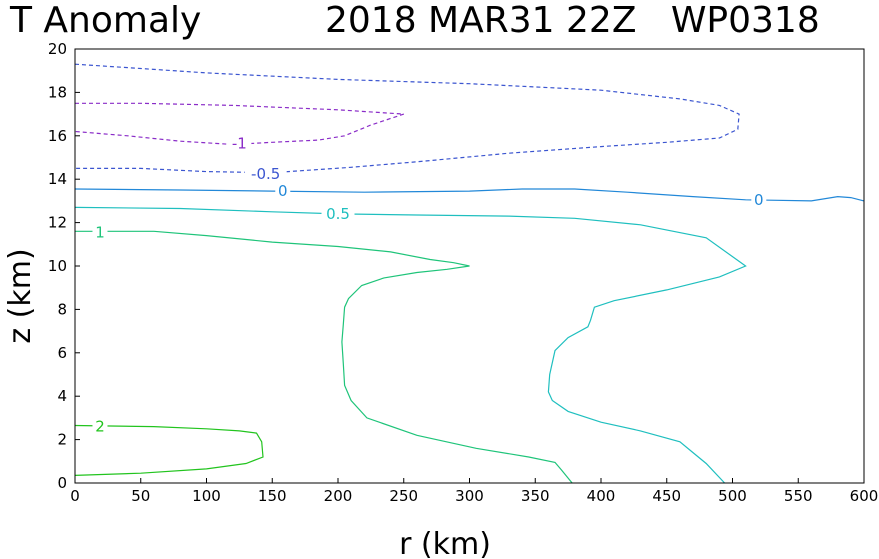  I want to click on y-tick-label: 14, so click(57, 179).